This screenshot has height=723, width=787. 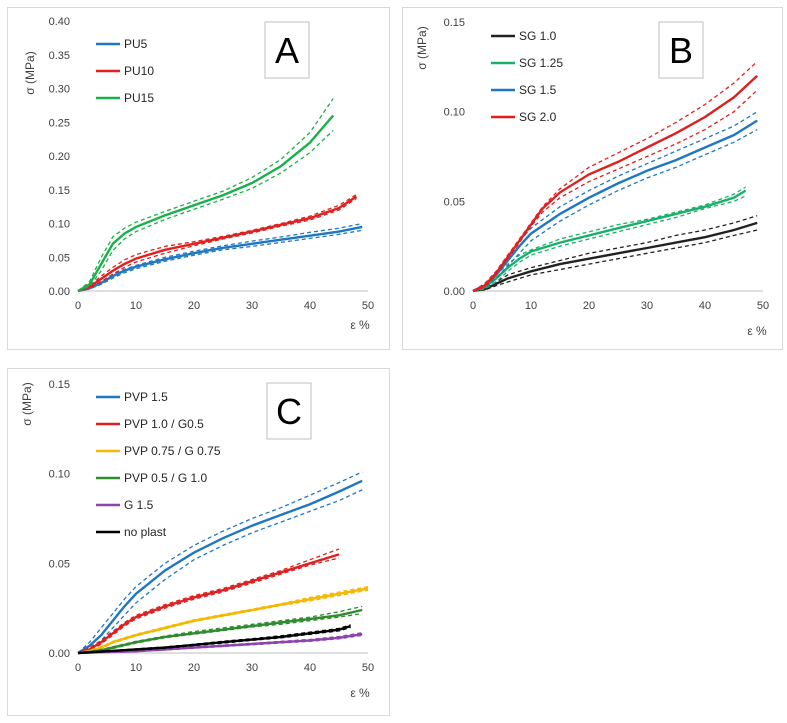 I want to click on series-line-pu5, so click(x=220, y=259).